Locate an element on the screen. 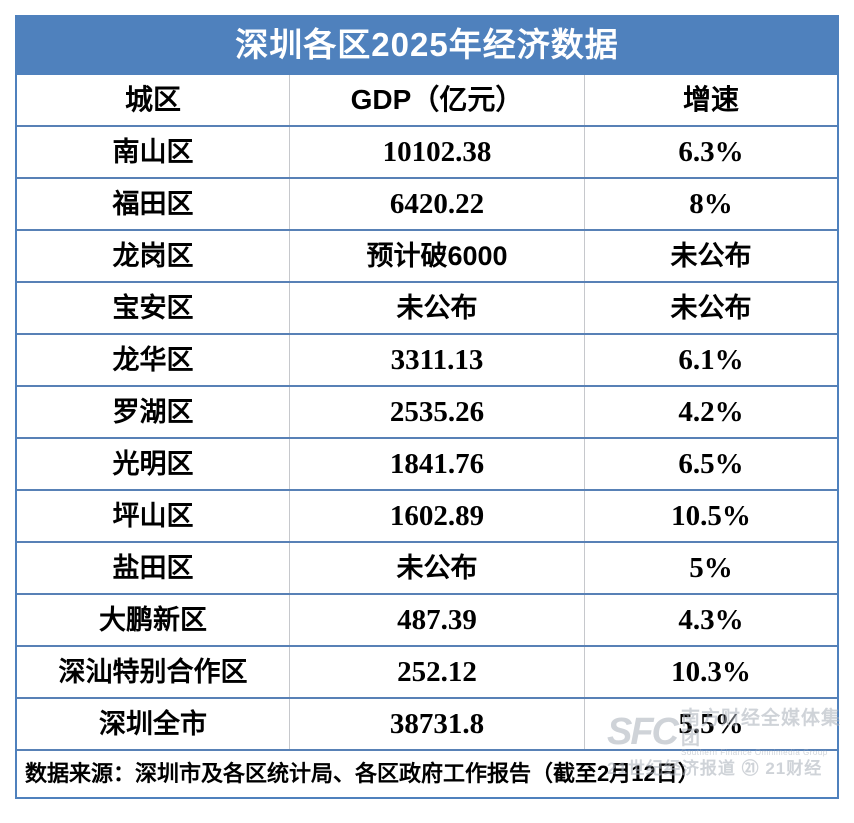 The image size is (854, 823). growth-cell: 6.1% is located at coordinates (710, 360).